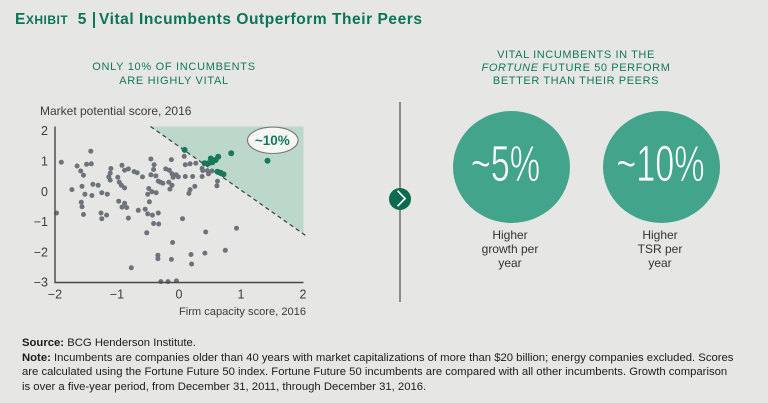  What do you see at coordinates (272, 140) in the screenshot?
I see `svg-text: ~10%` at bounding box center [272, 140].